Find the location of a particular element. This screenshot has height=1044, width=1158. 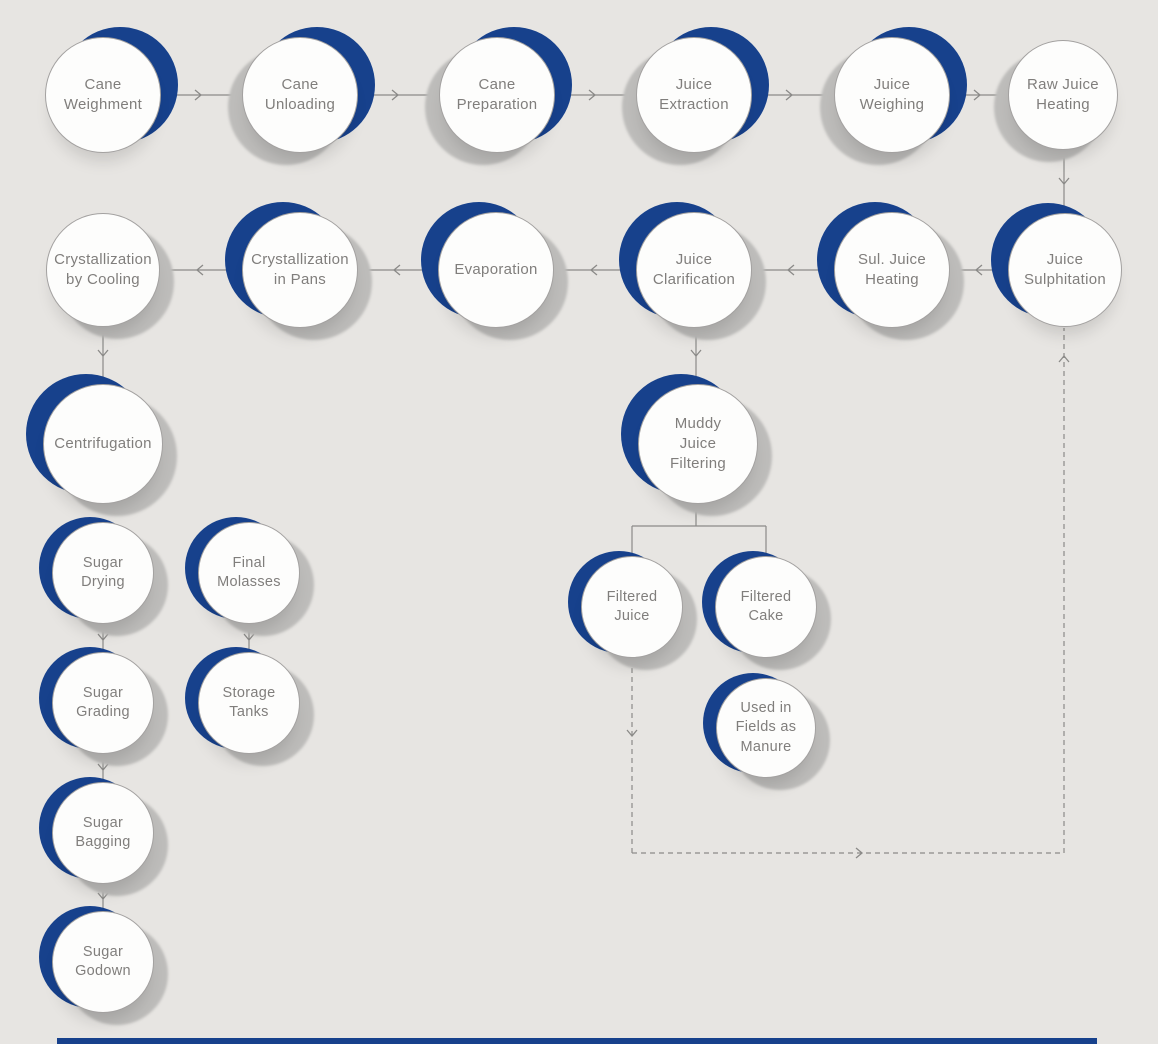

node-circle: Juice Weighing is located at coordinates (892, 95).